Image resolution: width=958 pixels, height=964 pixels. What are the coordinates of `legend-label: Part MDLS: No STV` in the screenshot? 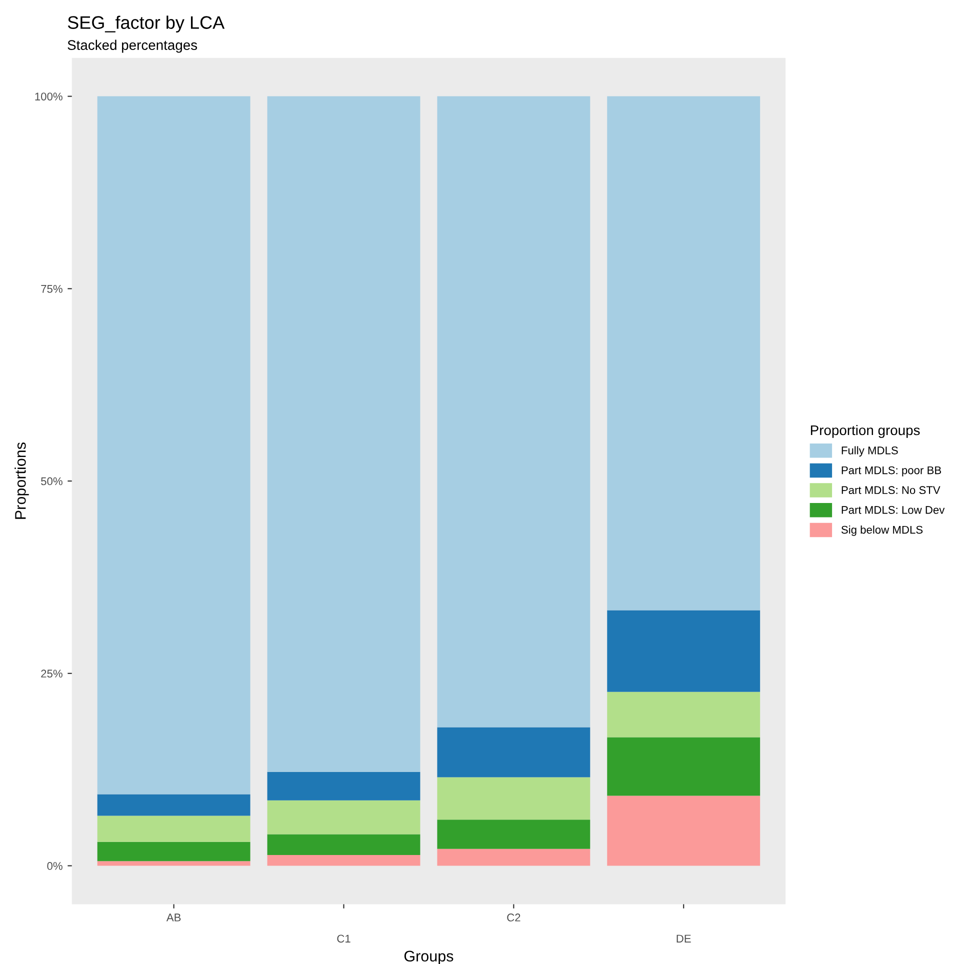 It's located at (891, 490).